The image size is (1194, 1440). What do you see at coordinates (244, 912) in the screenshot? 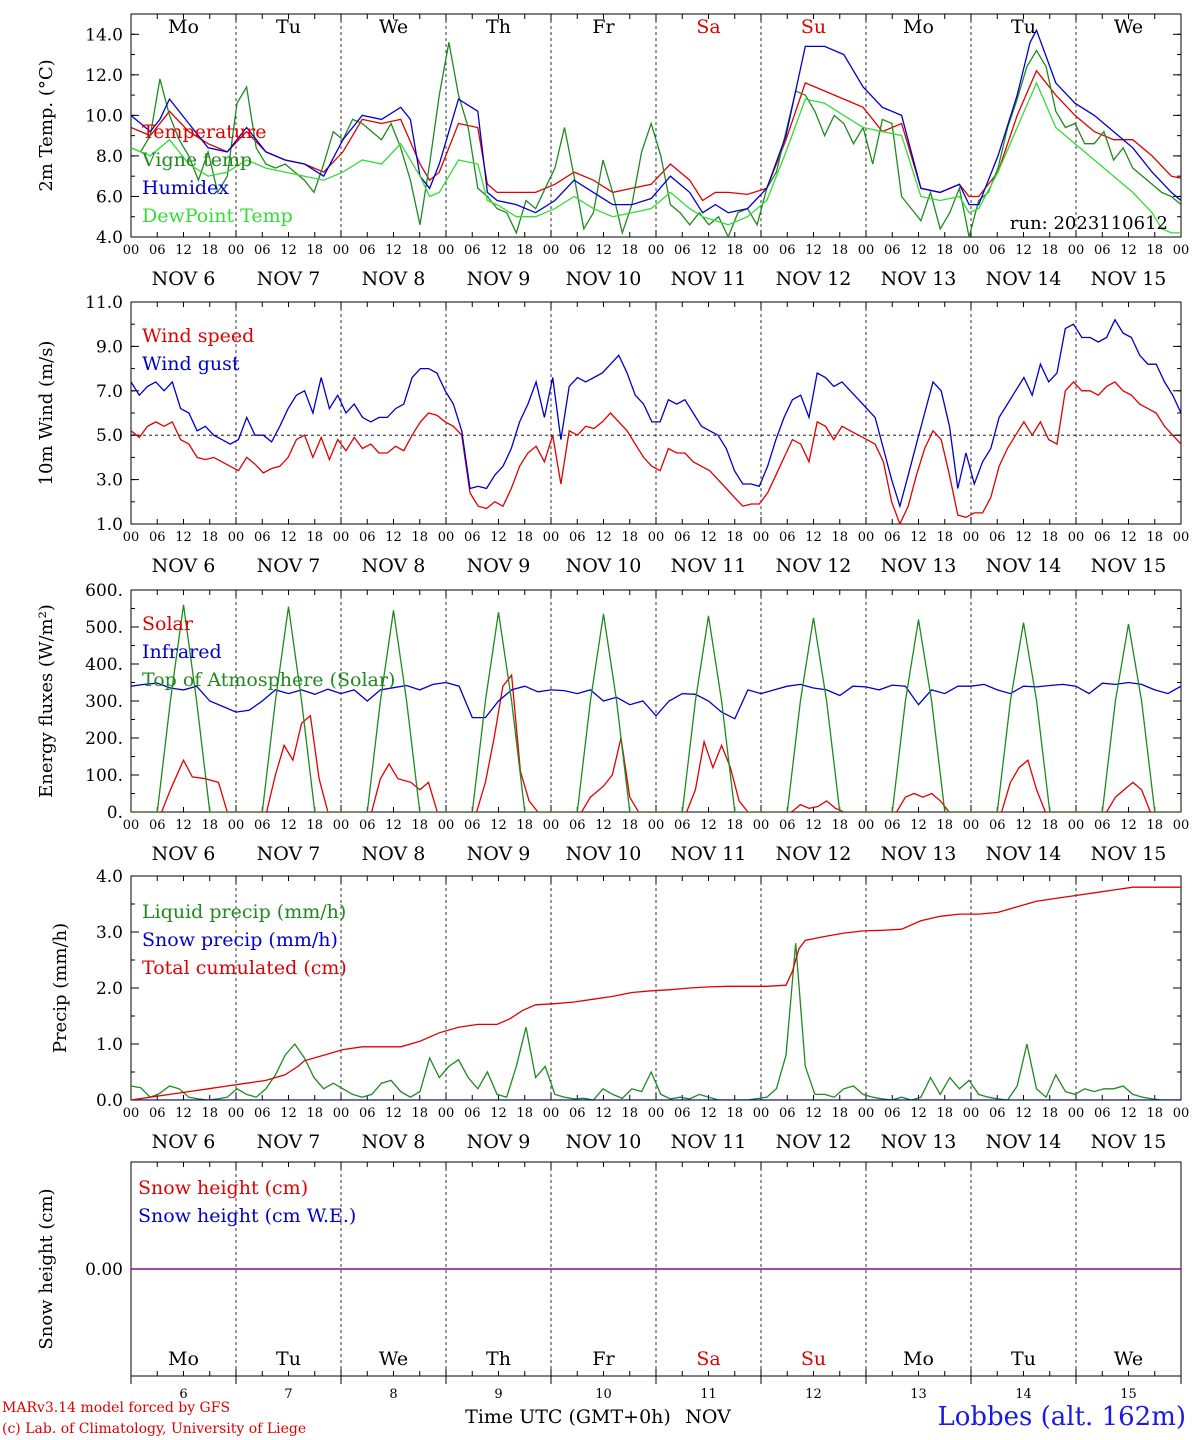
I see `legend-entry: Liquid precip (mm/h)` at bounding box center [244, 912].